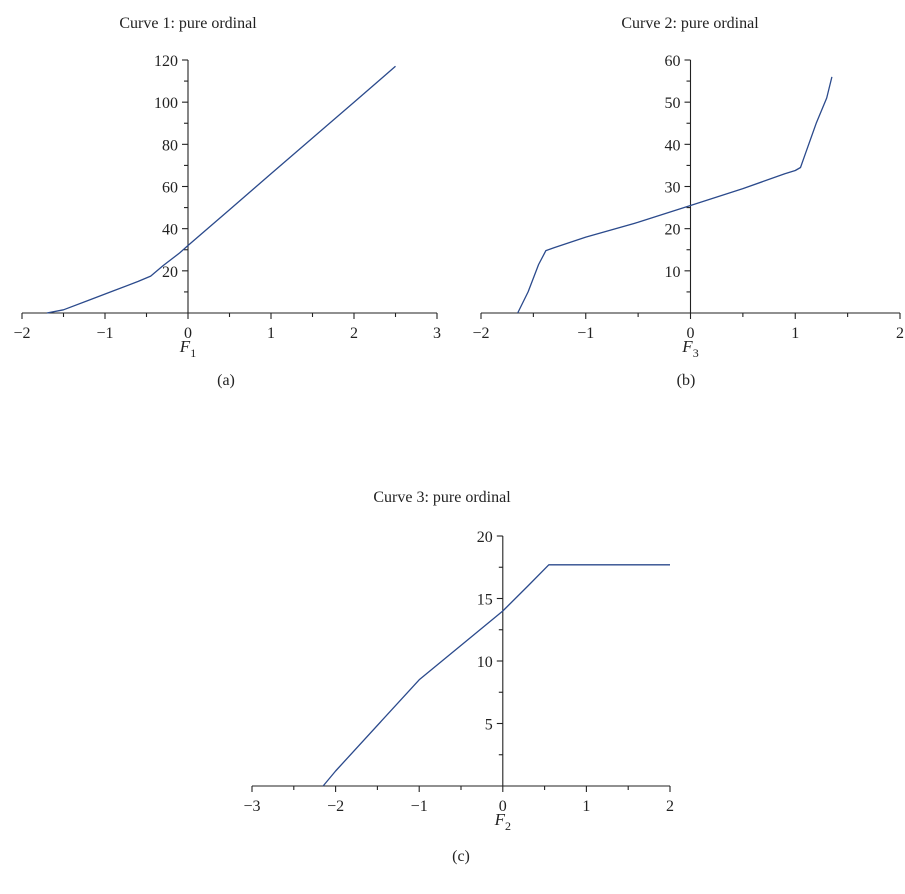 The image size is (905, 894). I want to click on x-axis-label: F1, so click(187, 348).